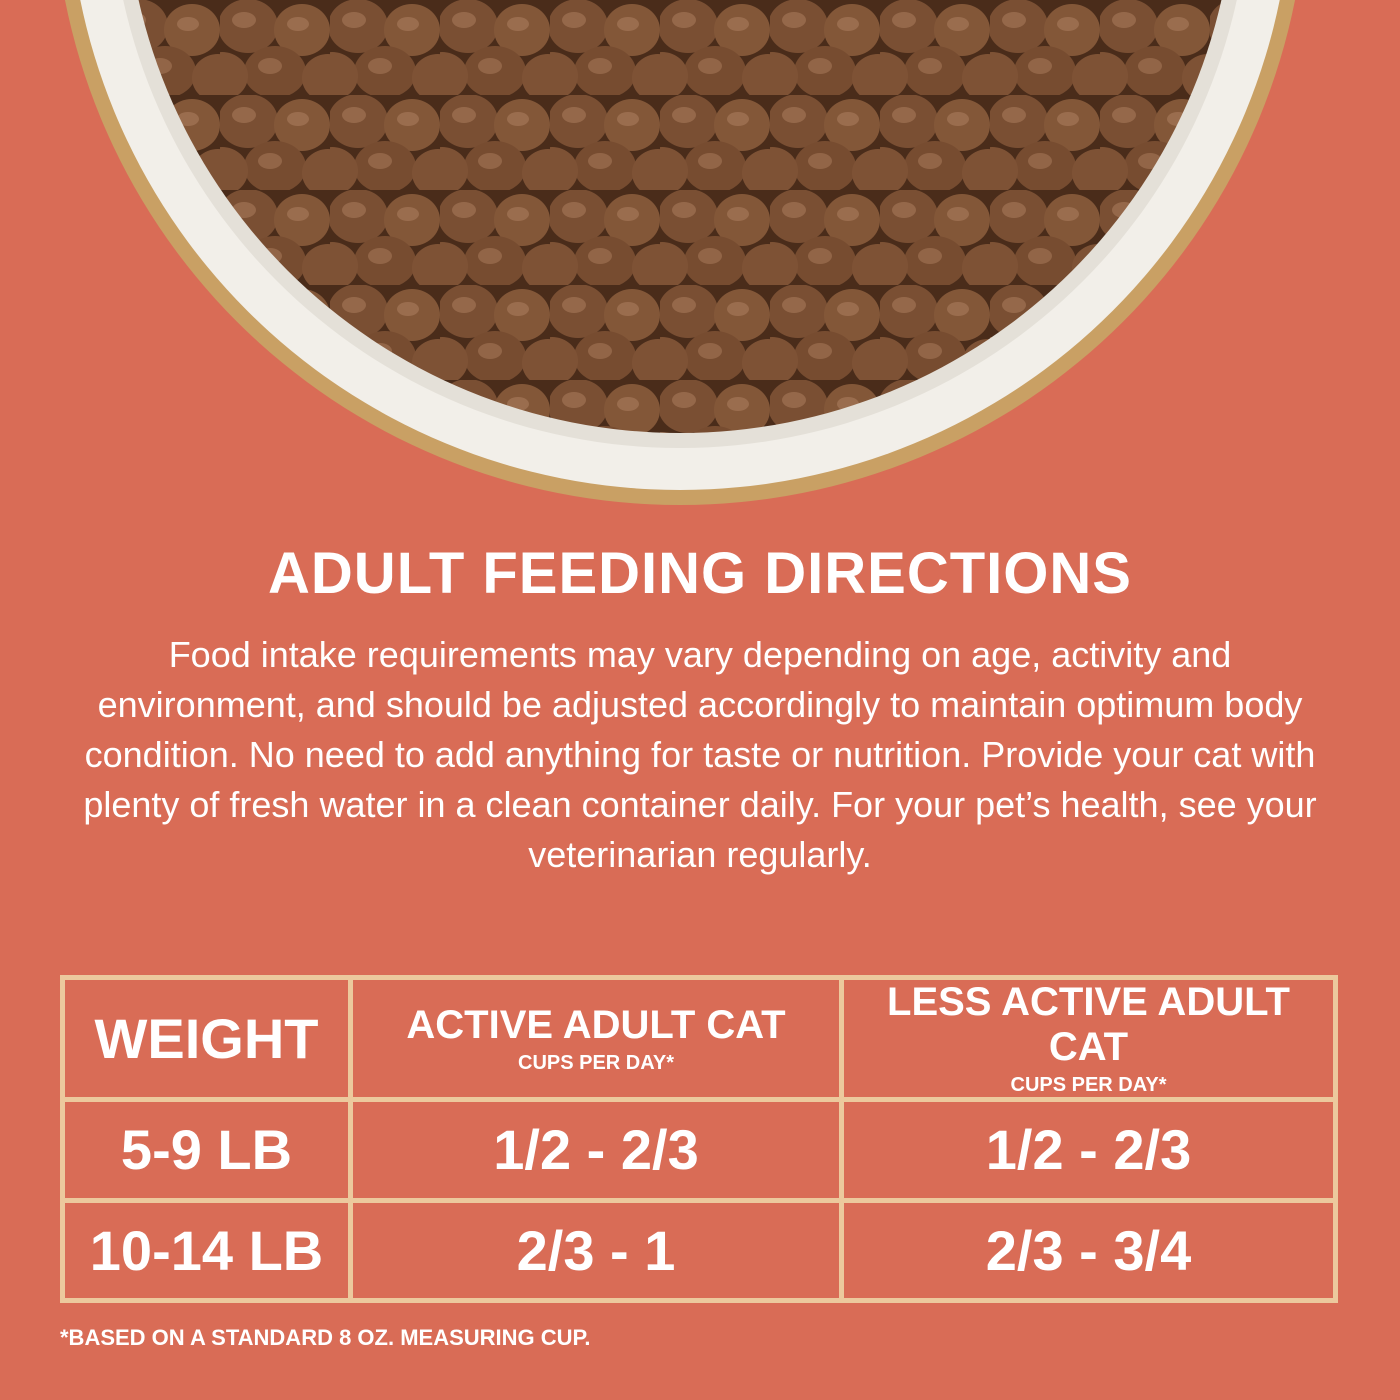 The width and height of the screenshot is (1400, 1400). I want to click on cell: 2/3 - 1, so click(596, 1250).